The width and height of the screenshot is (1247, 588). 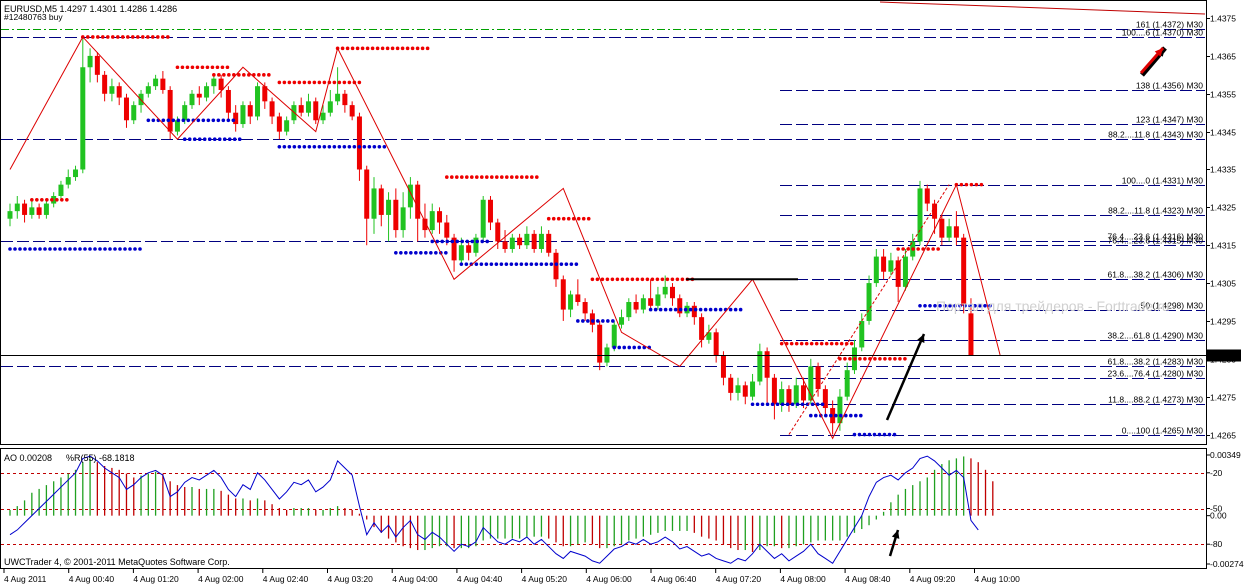 I want to click on time-tick-label: 4 Aug 02:00, so click(x=221, y=579).